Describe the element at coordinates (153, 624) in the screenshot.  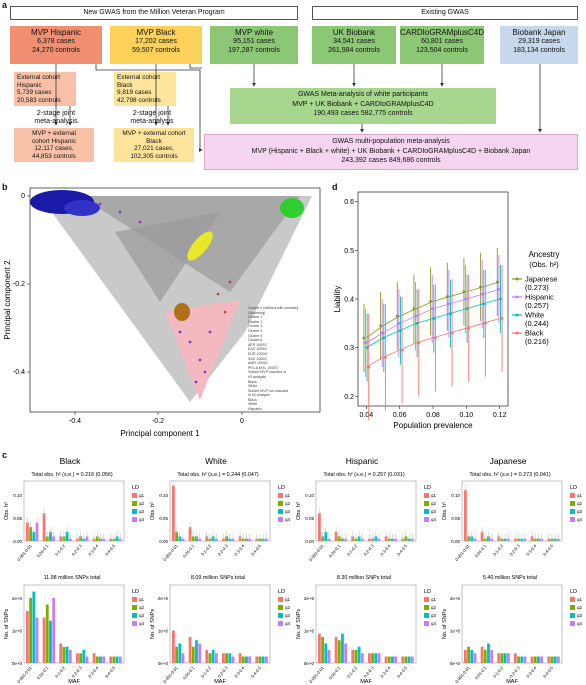
I see `snp-axis-label: No. of SNPs` at that location.